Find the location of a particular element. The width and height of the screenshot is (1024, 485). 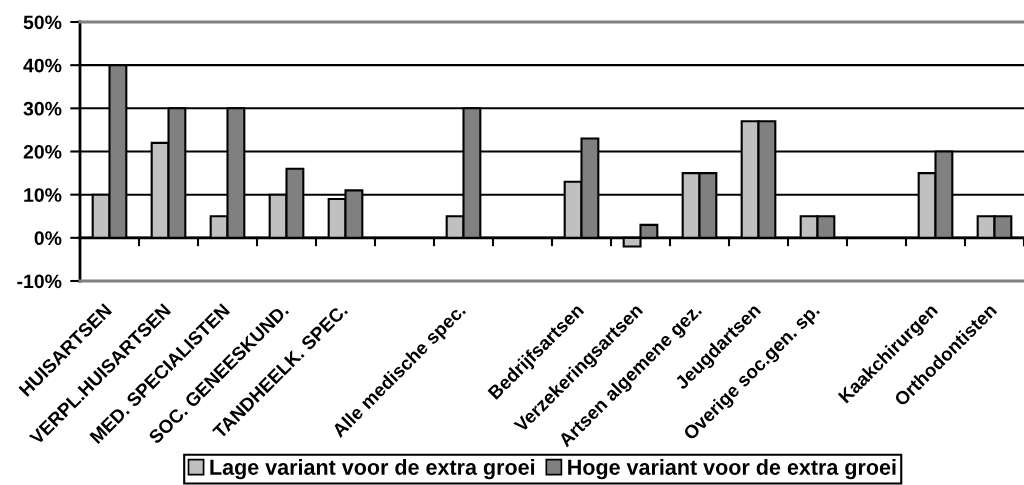

y-tick-label: 0% is located at coordinates (48, 238).